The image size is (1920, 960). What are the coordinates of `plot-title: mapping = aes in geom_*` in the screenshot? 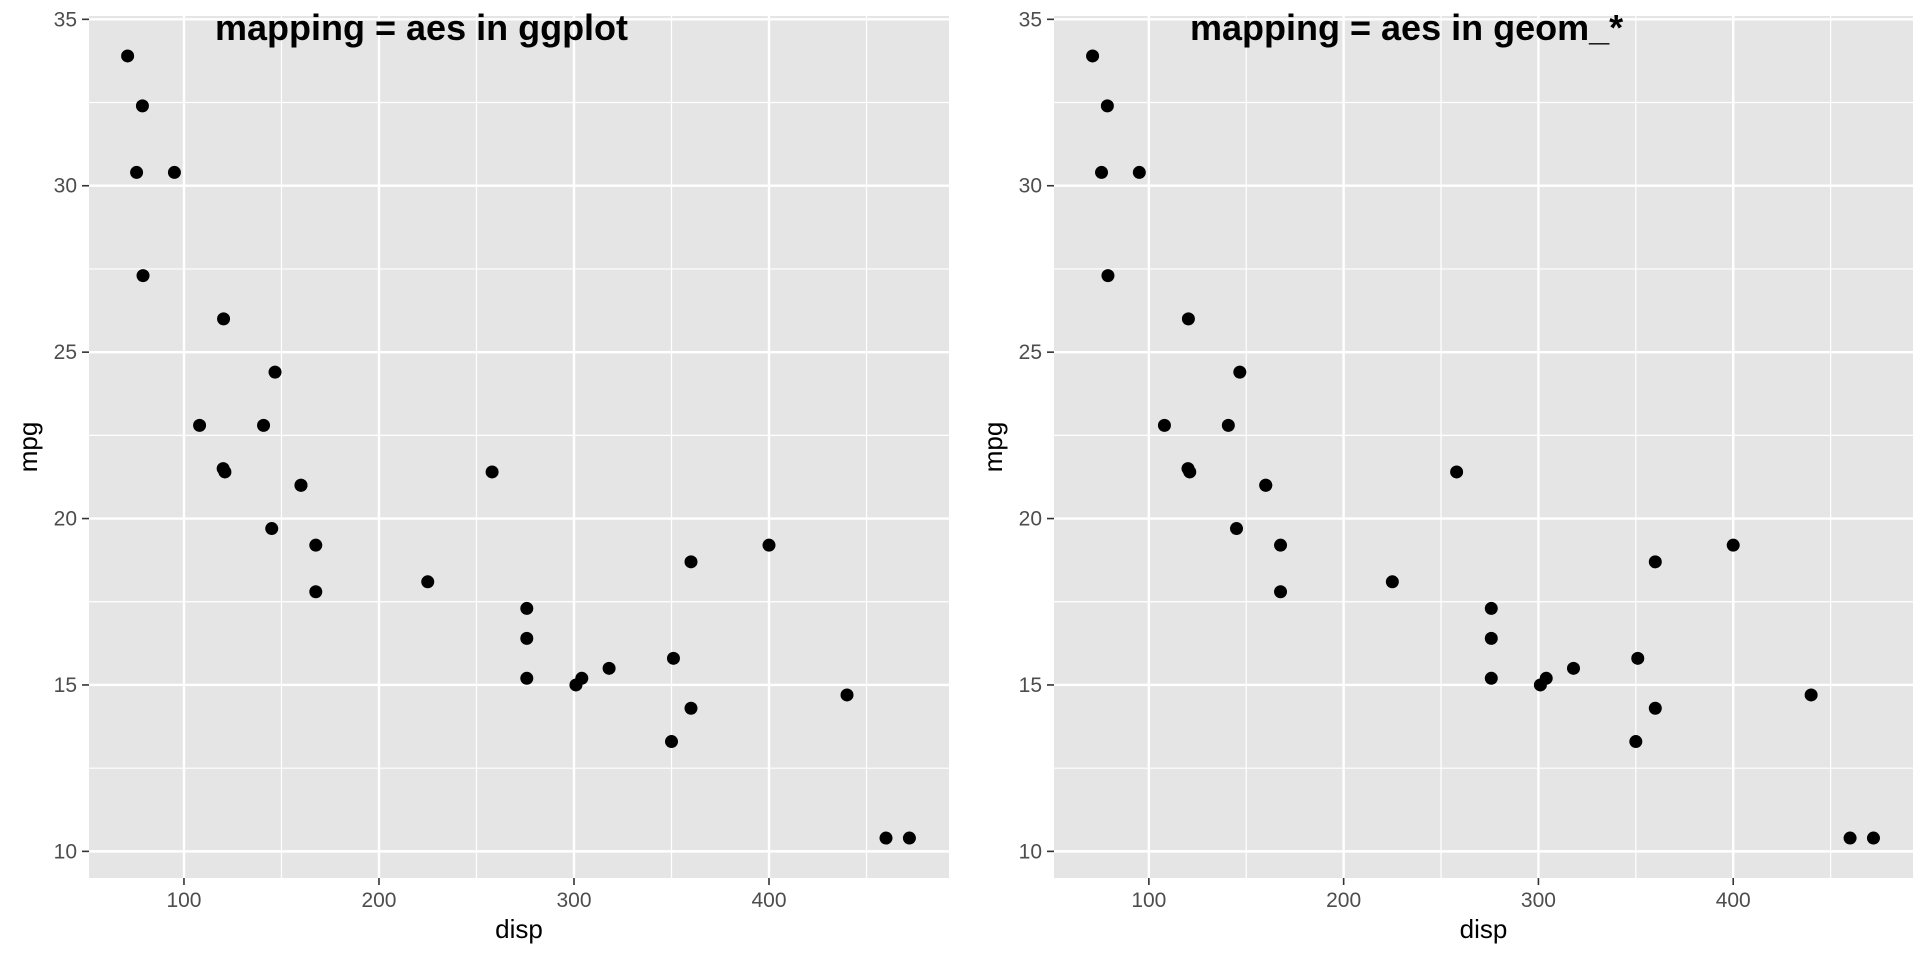 It's located at (1406, 27).